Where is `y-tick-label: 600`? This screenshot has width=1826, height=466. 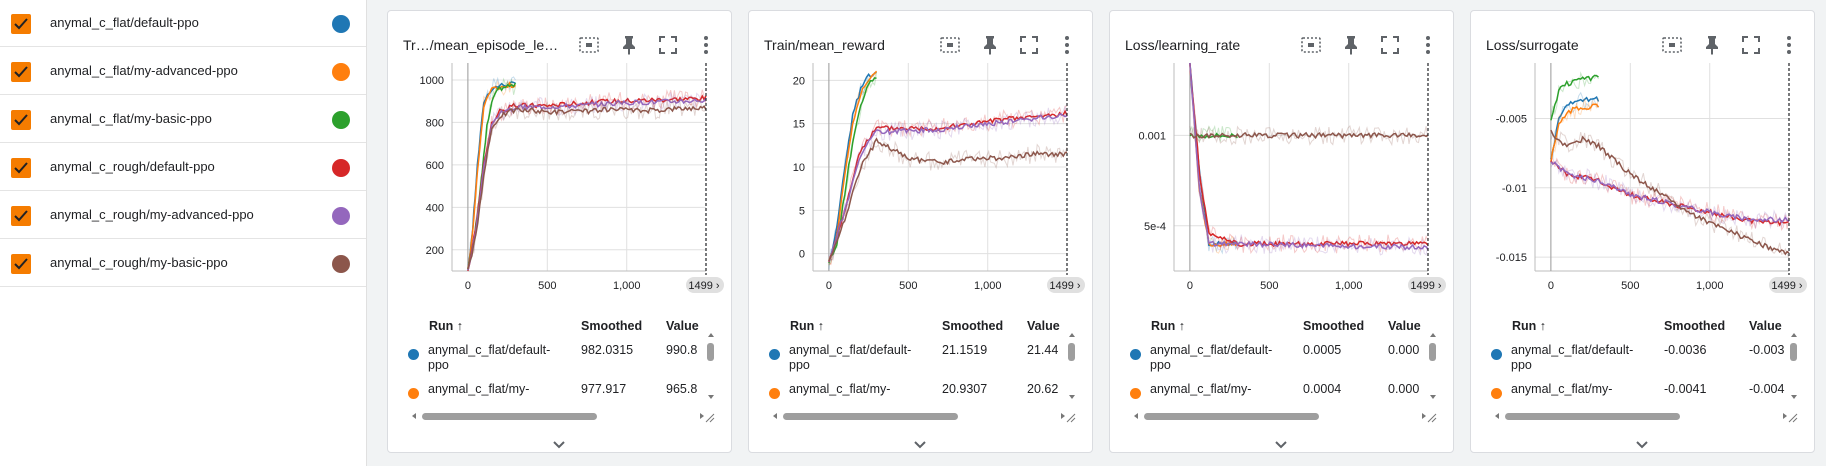 y-tick-label: 600 is located at coordinates (435, 166).